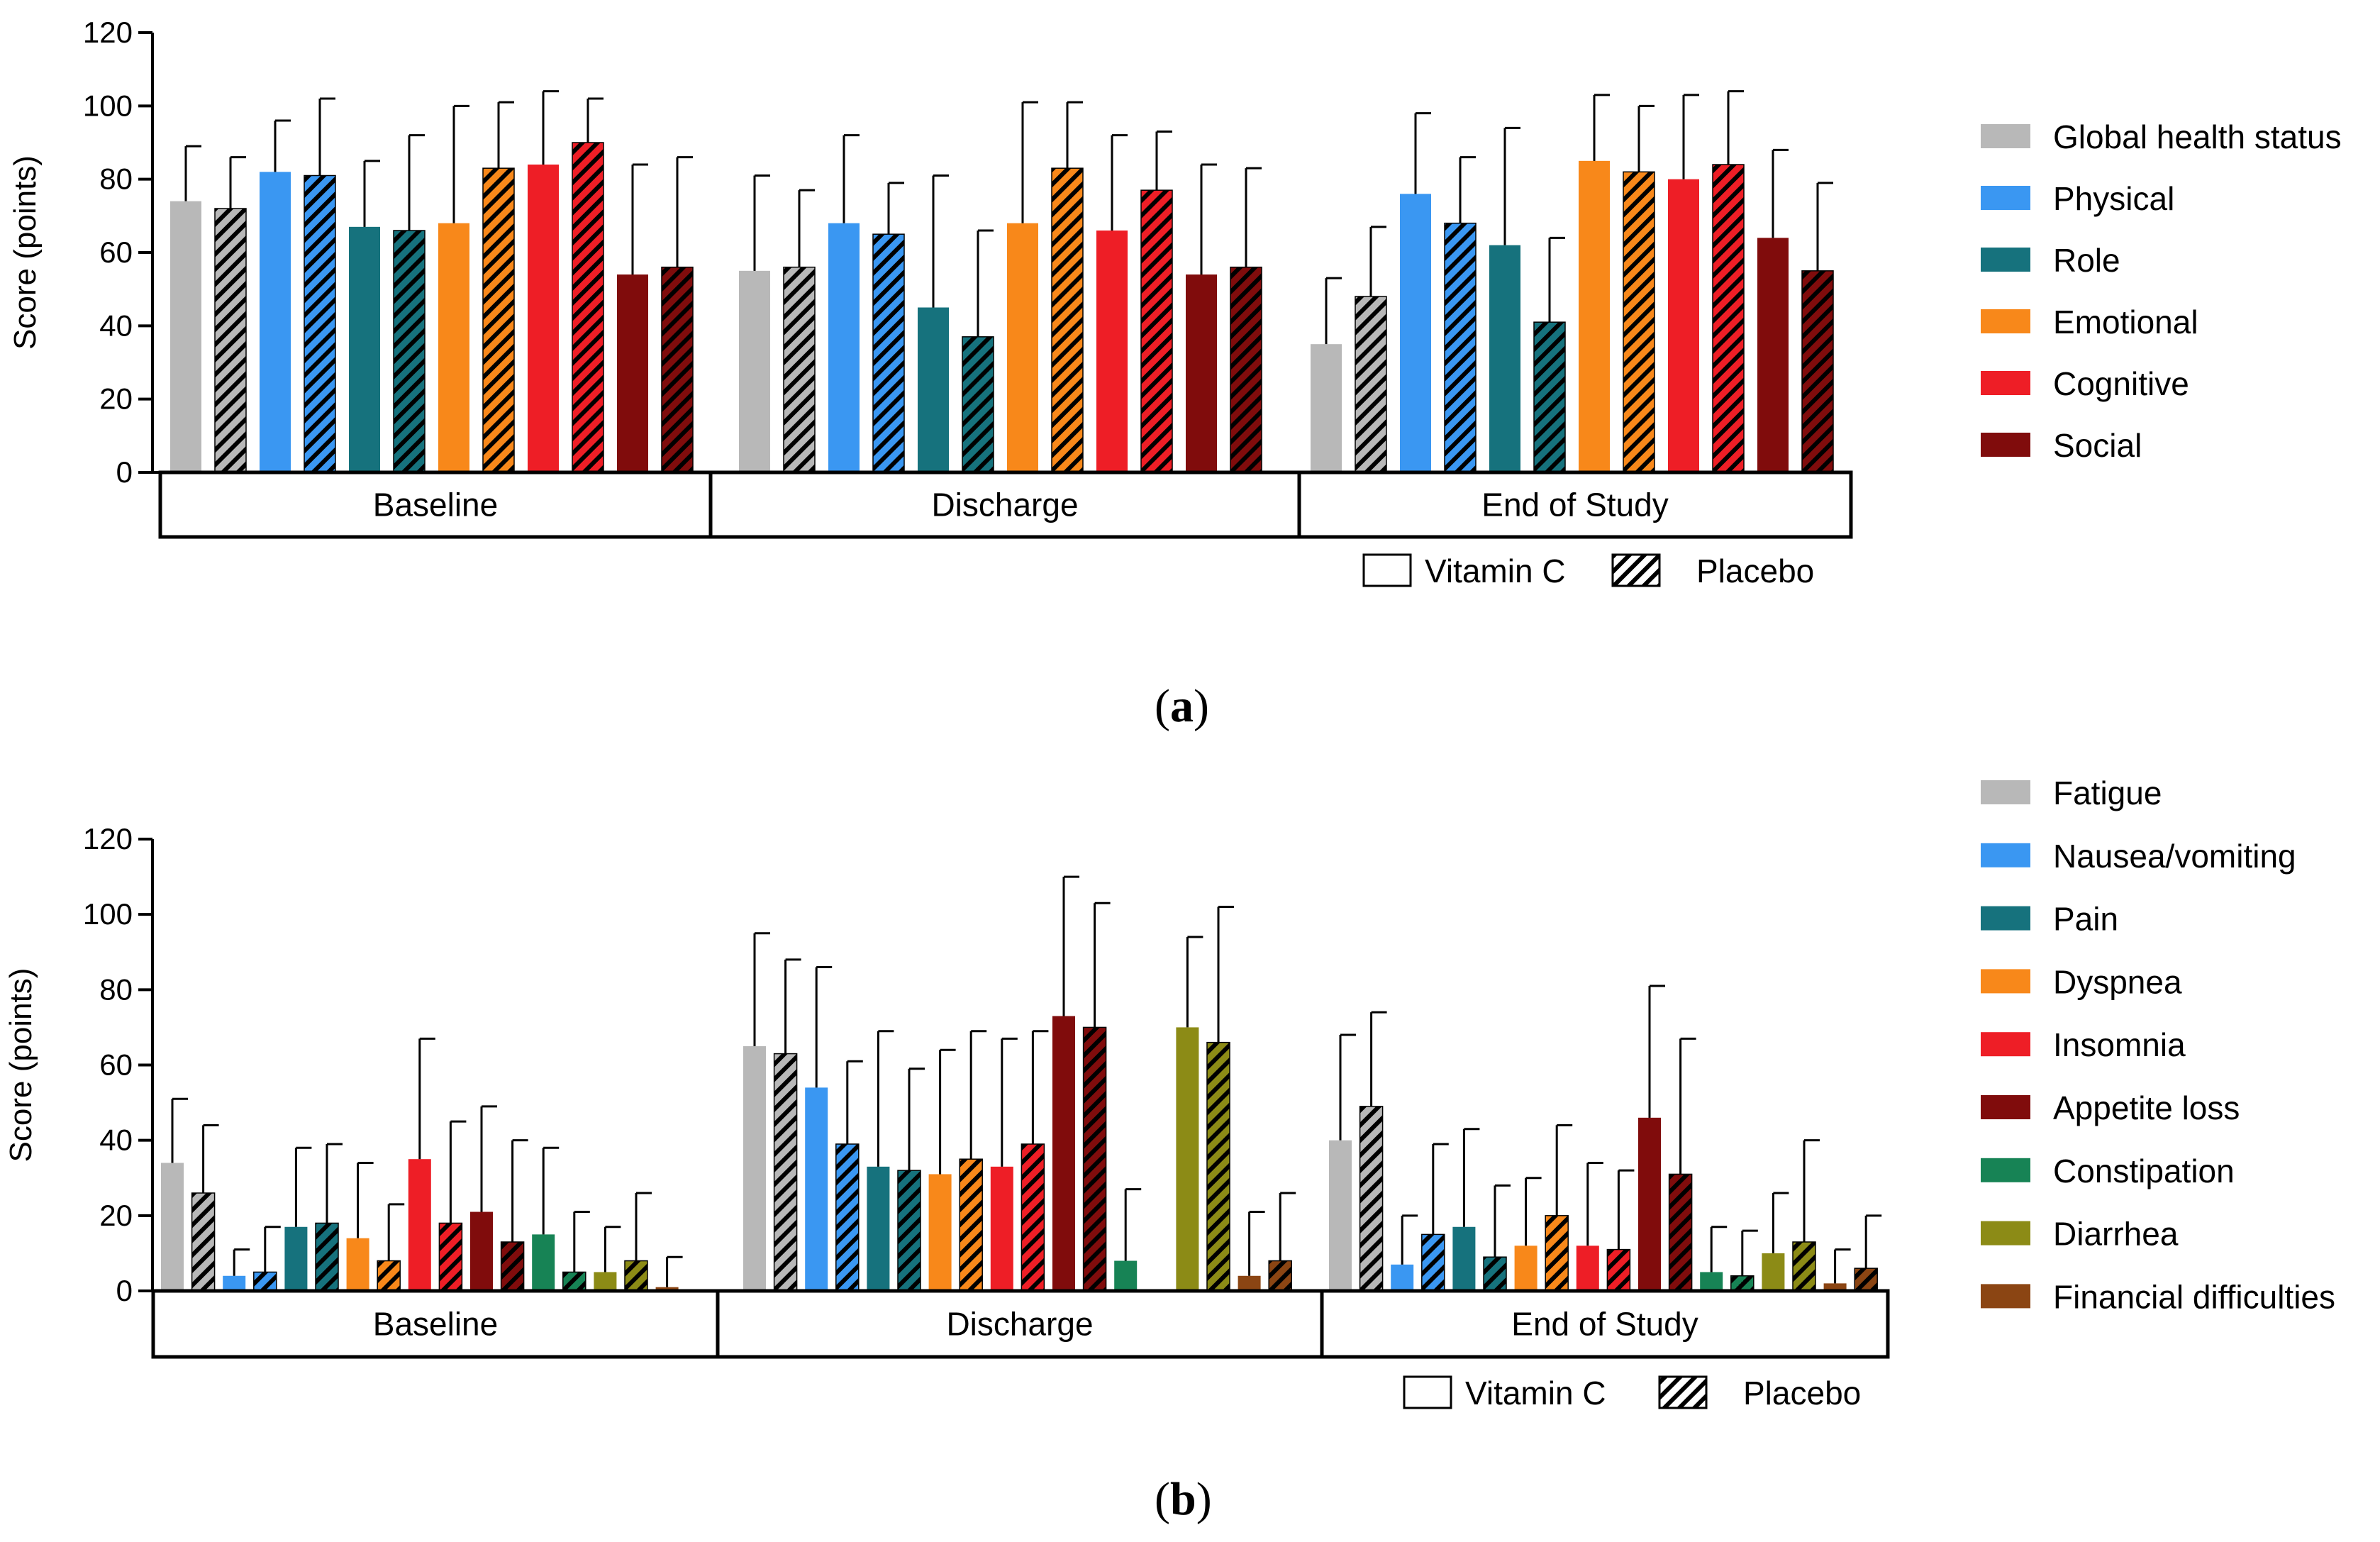 This screenshot has width=2380, height=1542. What do you see at coordinates (816, 1189) in the screenshot?
I see `bar-nausea-vomiting-vitamin-c-discharge` at bounding box center [816, 1189].